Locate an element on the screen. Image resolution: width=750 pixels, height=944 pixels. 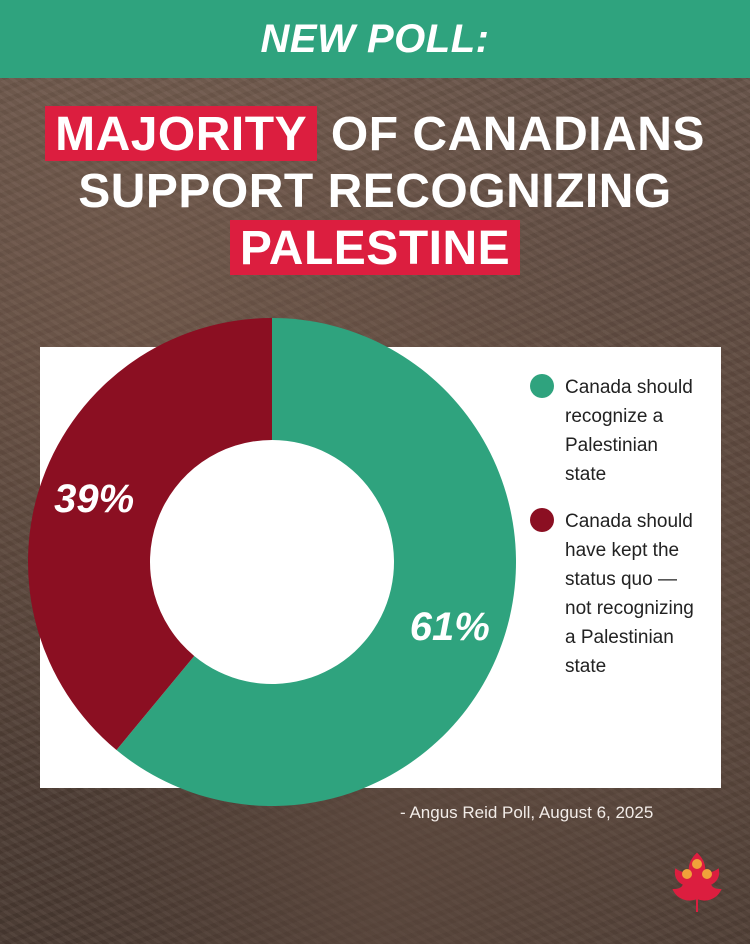
legend-label-line: recognize a is located at coordinates (614, 416).